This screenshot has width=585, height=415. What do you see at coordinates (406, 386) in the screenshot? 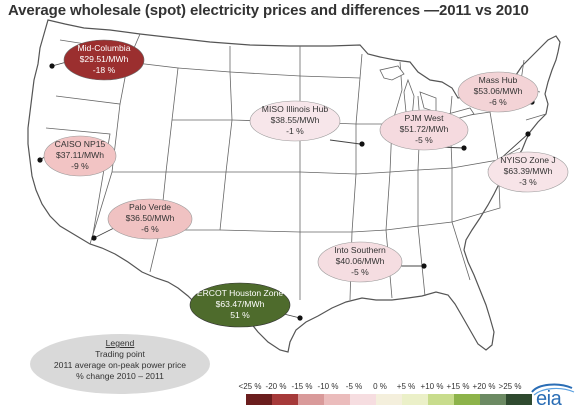
I see `scale-label: +5 %` at bounding box center [406, 386].